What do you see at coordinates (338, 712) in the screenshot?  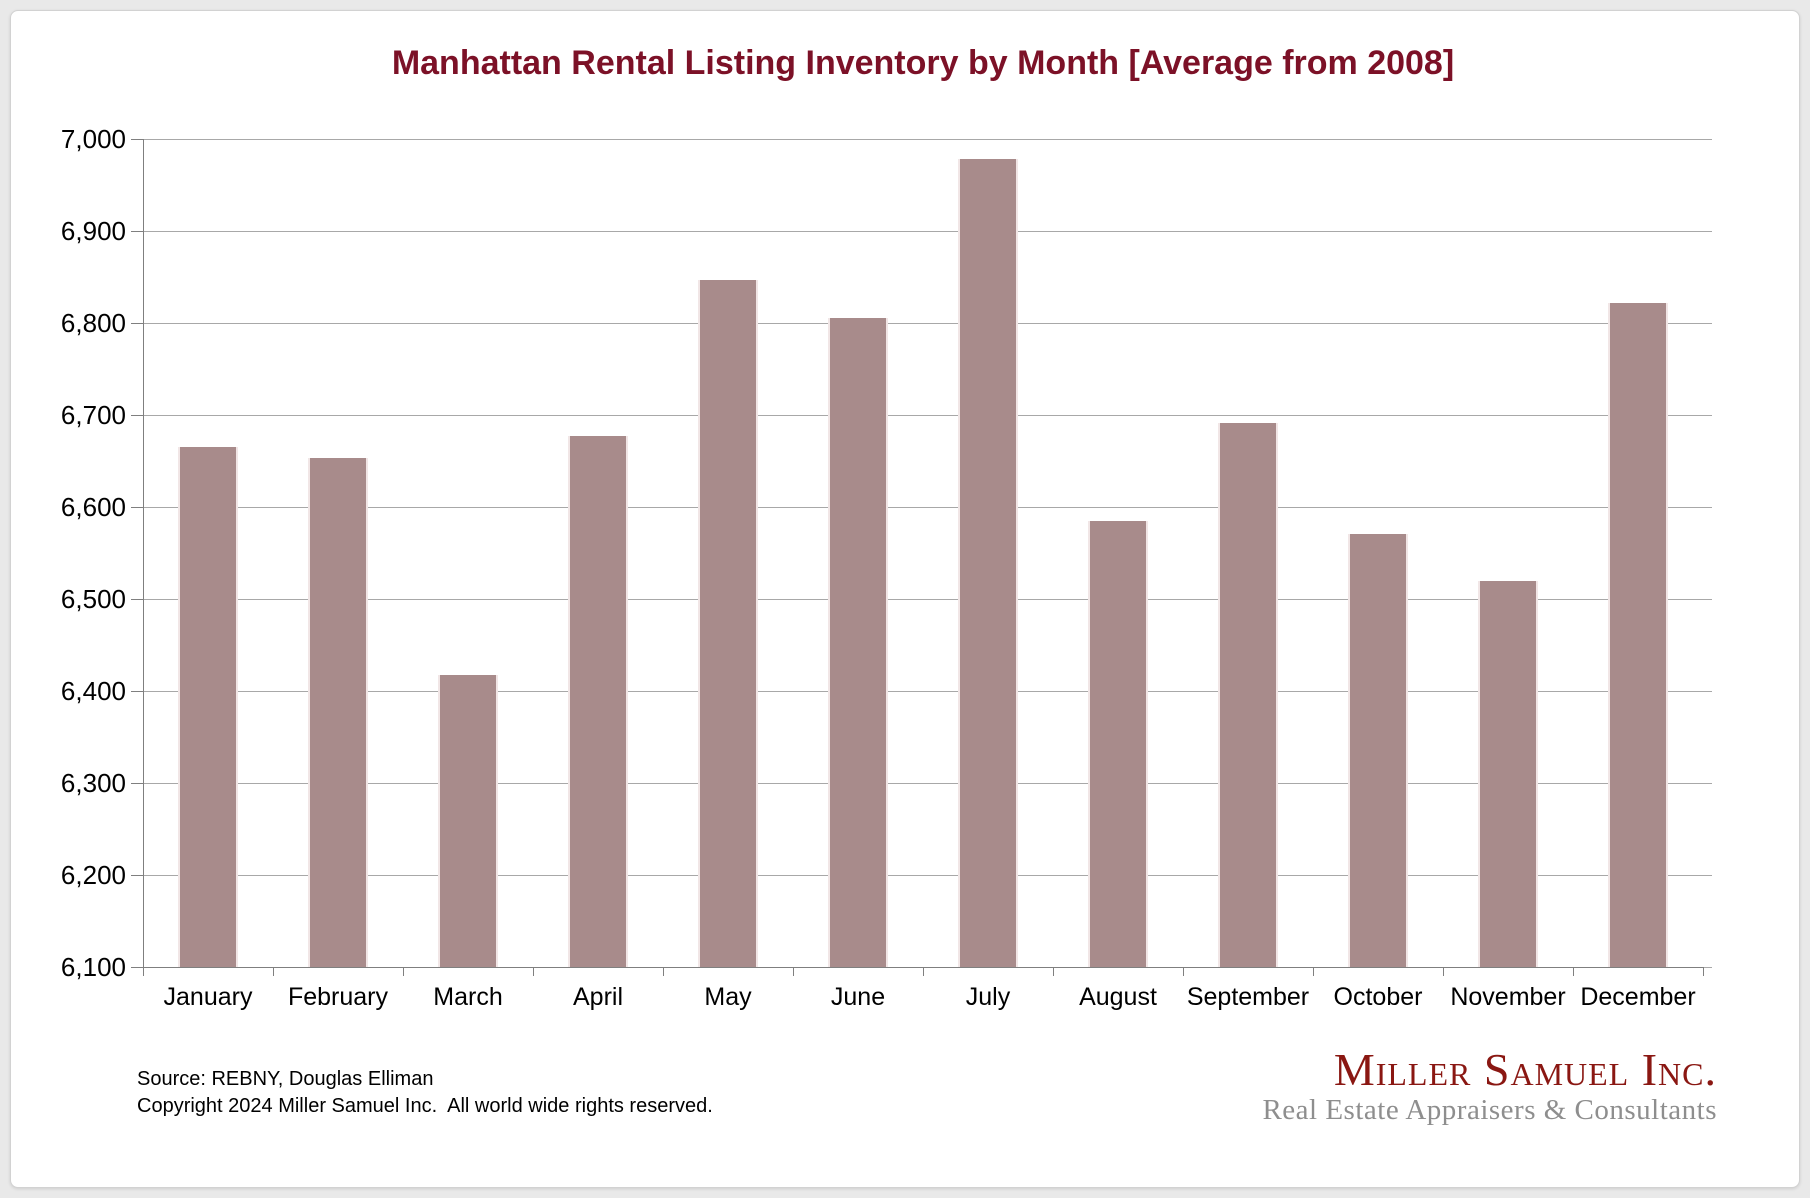 I see `bar-february` at bounding box center [338, 712].